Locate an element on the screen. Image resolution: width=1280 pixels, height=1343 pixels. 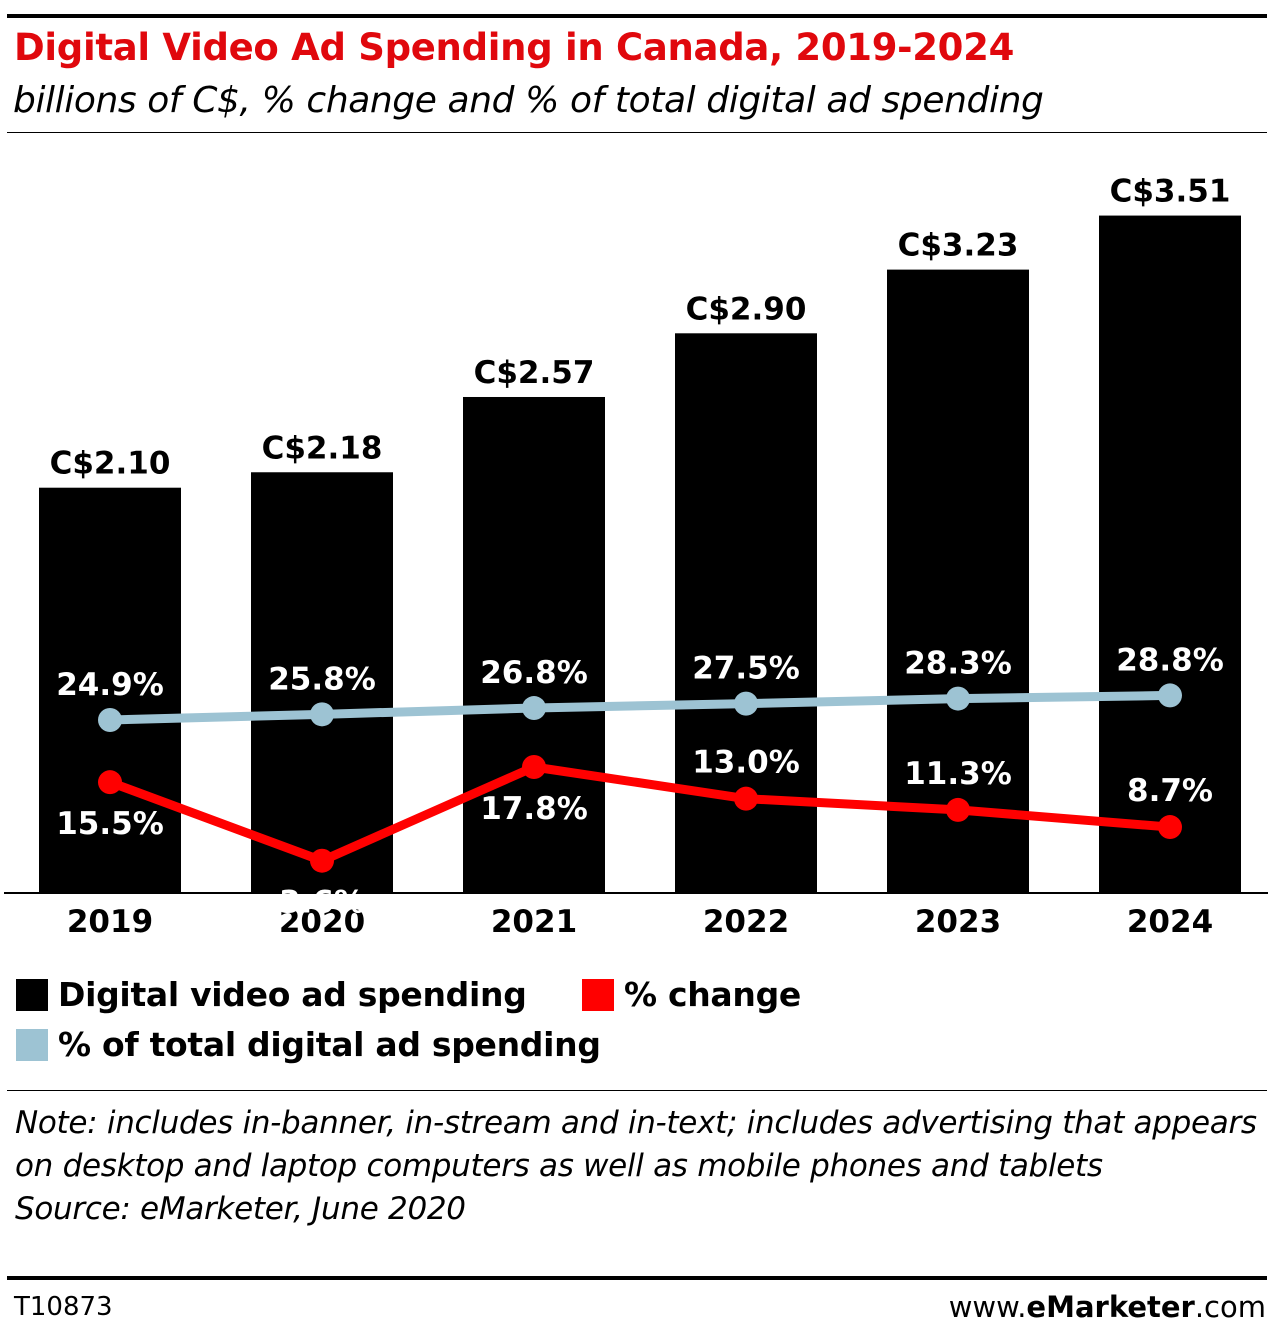
footer-site: www.eMarketer.com is located at coordinates (1107, 1307).